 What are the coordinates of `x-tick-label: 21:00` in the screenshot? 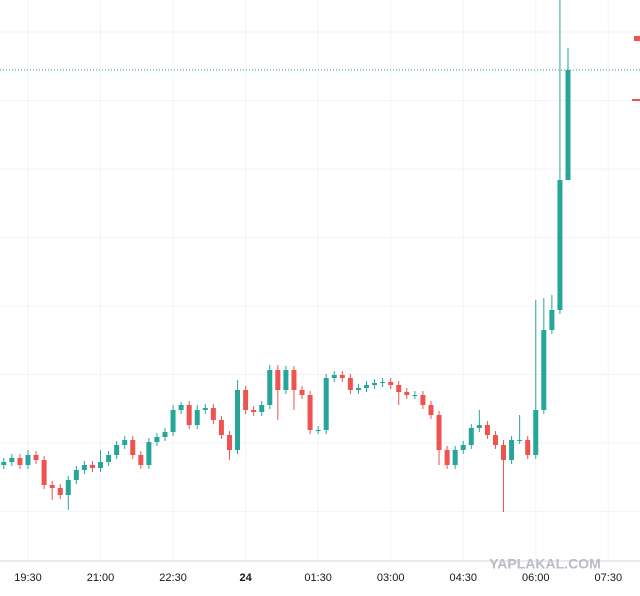 It's located at (101, 578).